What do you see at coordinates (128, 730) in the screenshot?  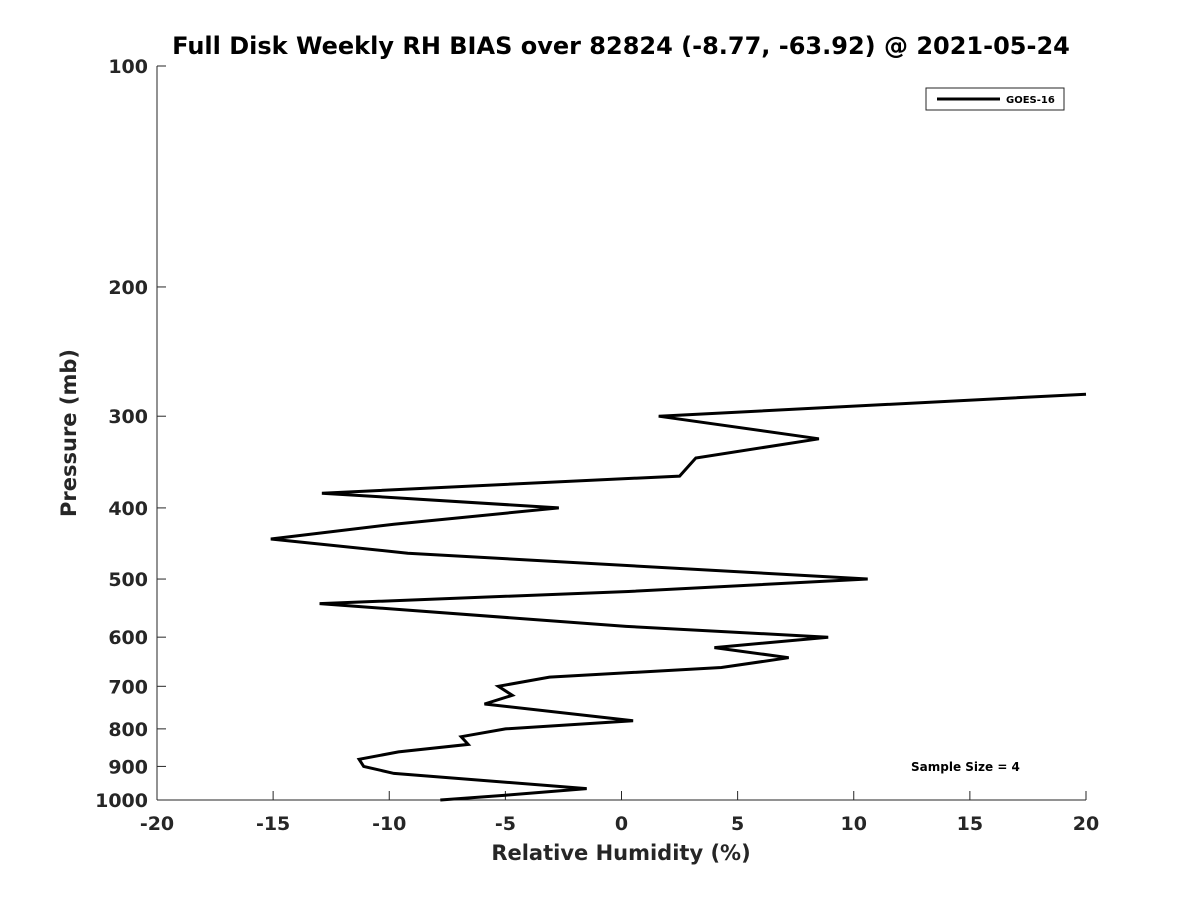 I see `y-tick-label: 800` at bounding box center [128, 730].